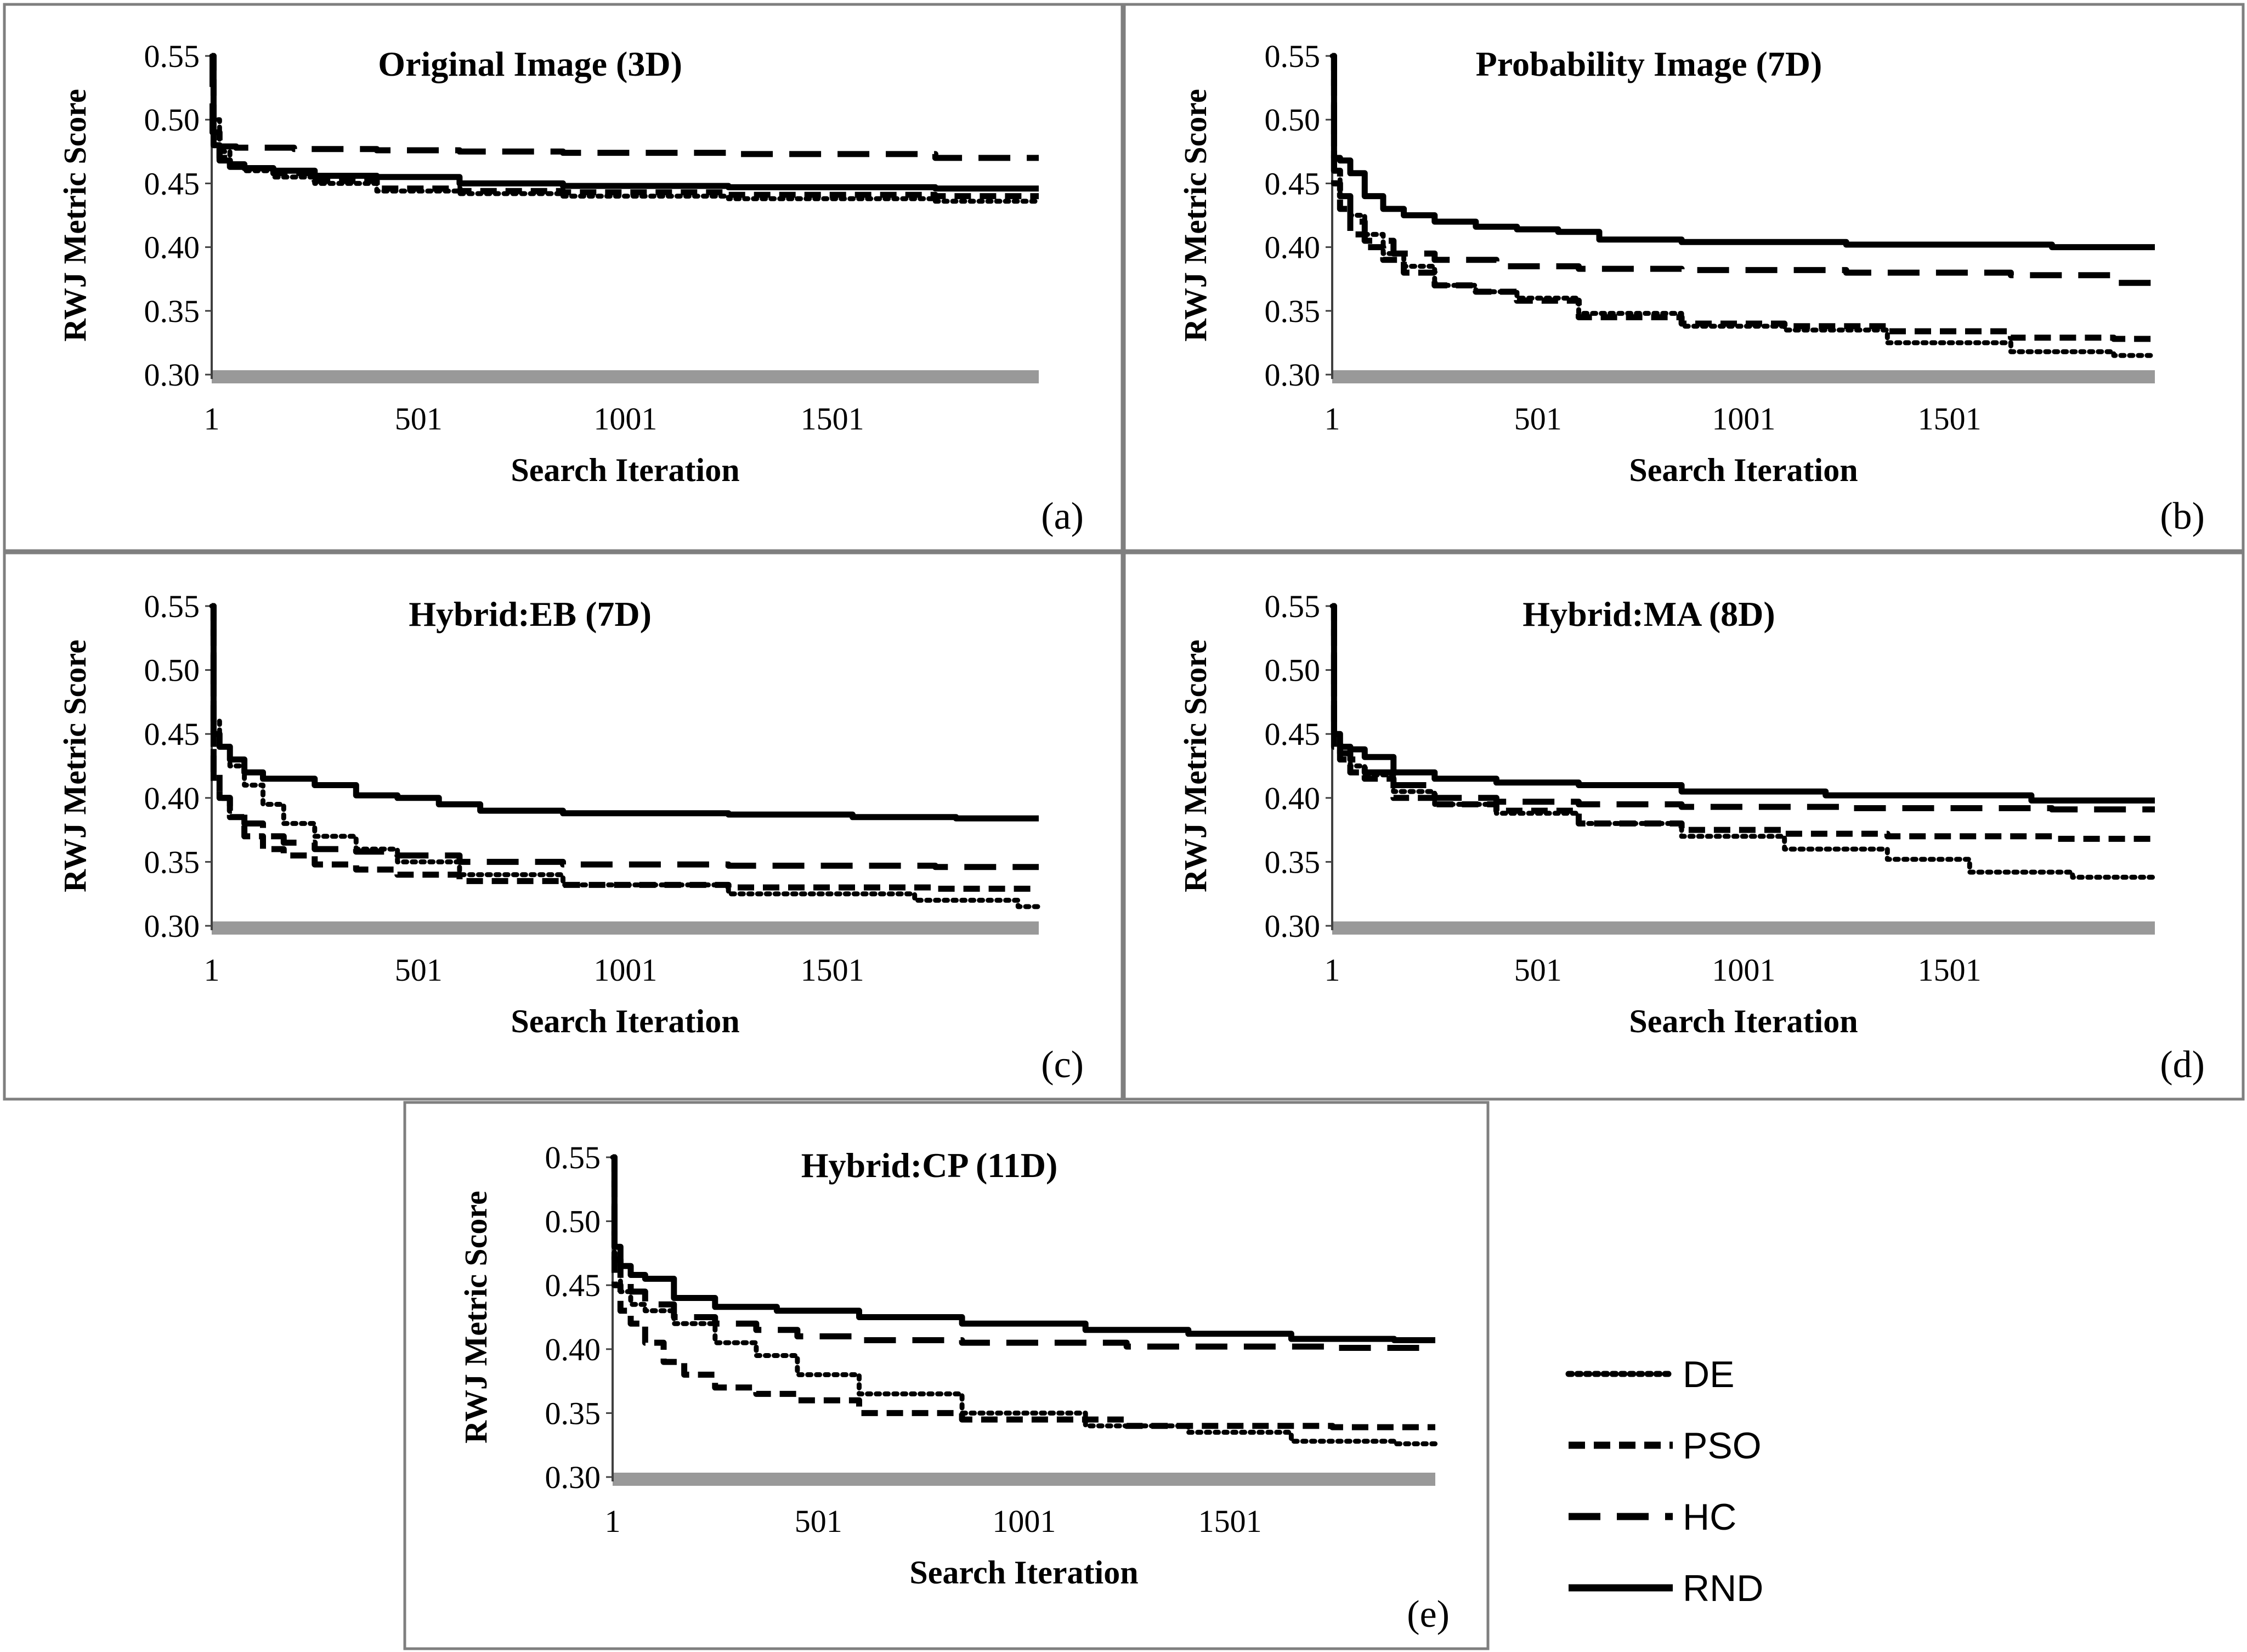 This screenshot has height=1652, width=2247. Describe the element at coordinates (1709, 1374) in the screenshot. I see `legend-label: DE` at that location.